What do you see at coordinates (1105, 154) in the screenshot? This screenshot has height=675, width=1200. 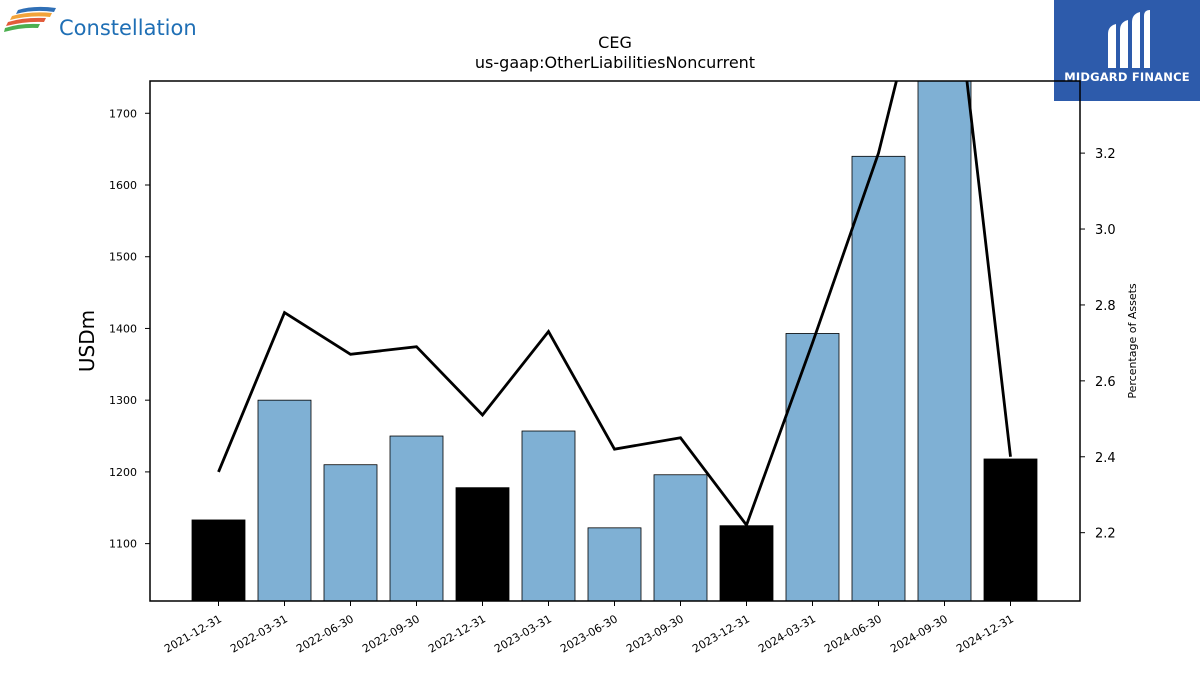 I see `y2-tick-label: 3.2` at bounding box center [1105, 154].